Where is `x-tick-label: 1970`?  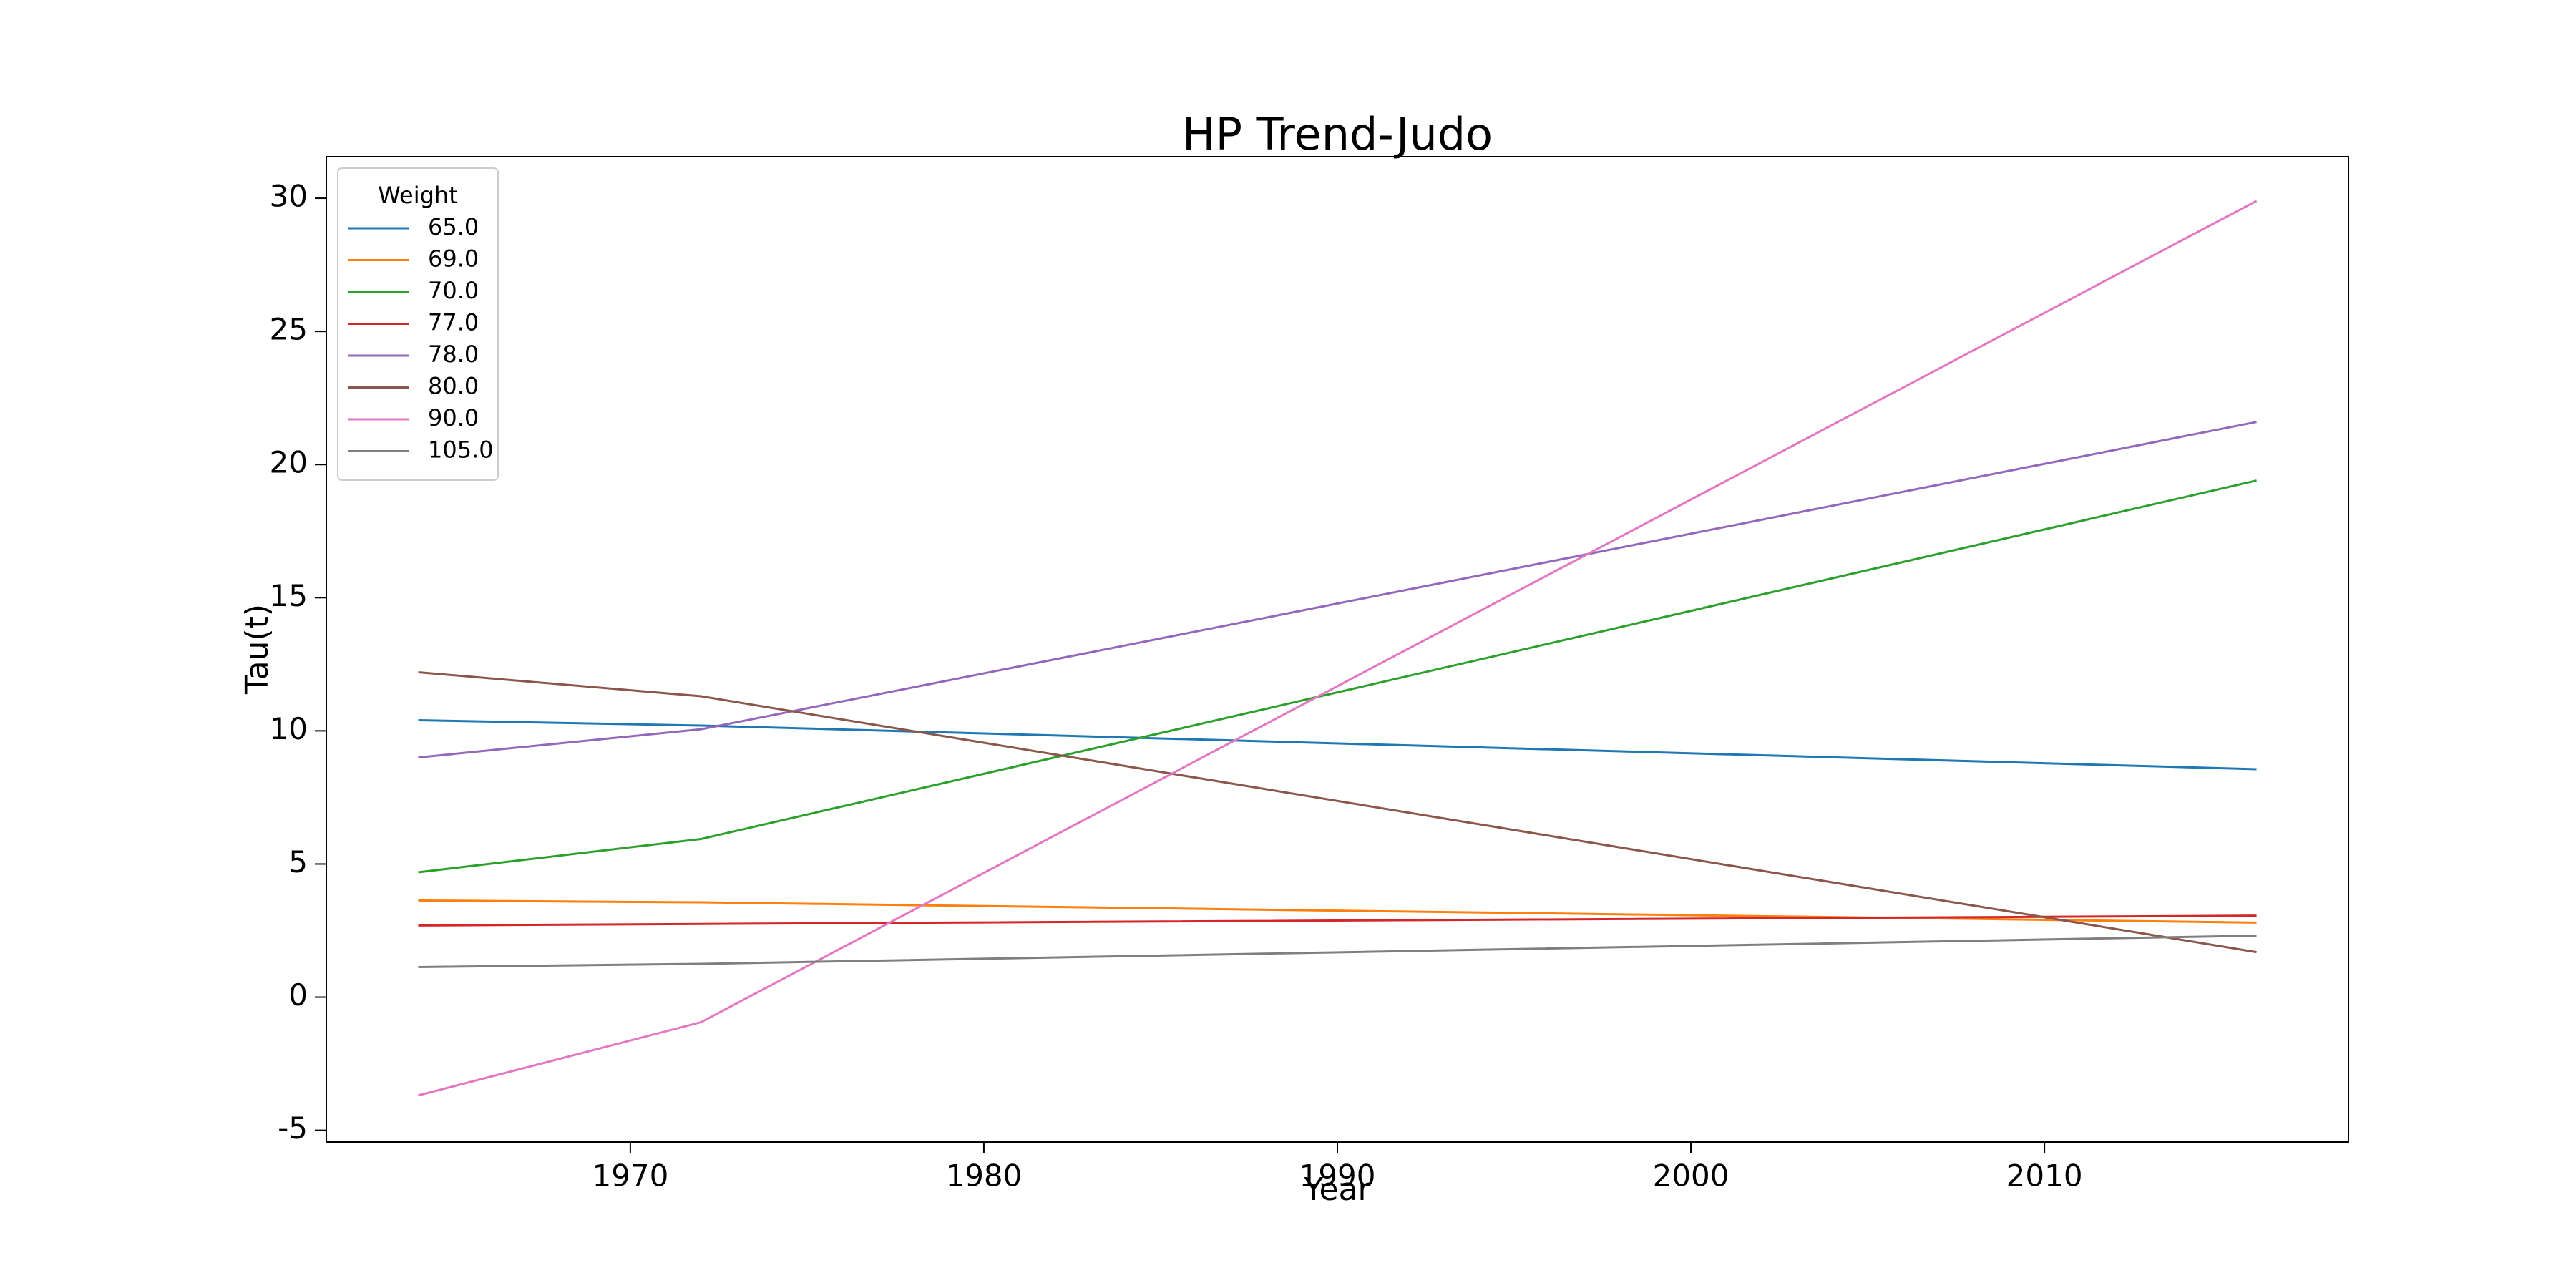 x-tick-label: 1970 is located at coordinates (630, 1176).